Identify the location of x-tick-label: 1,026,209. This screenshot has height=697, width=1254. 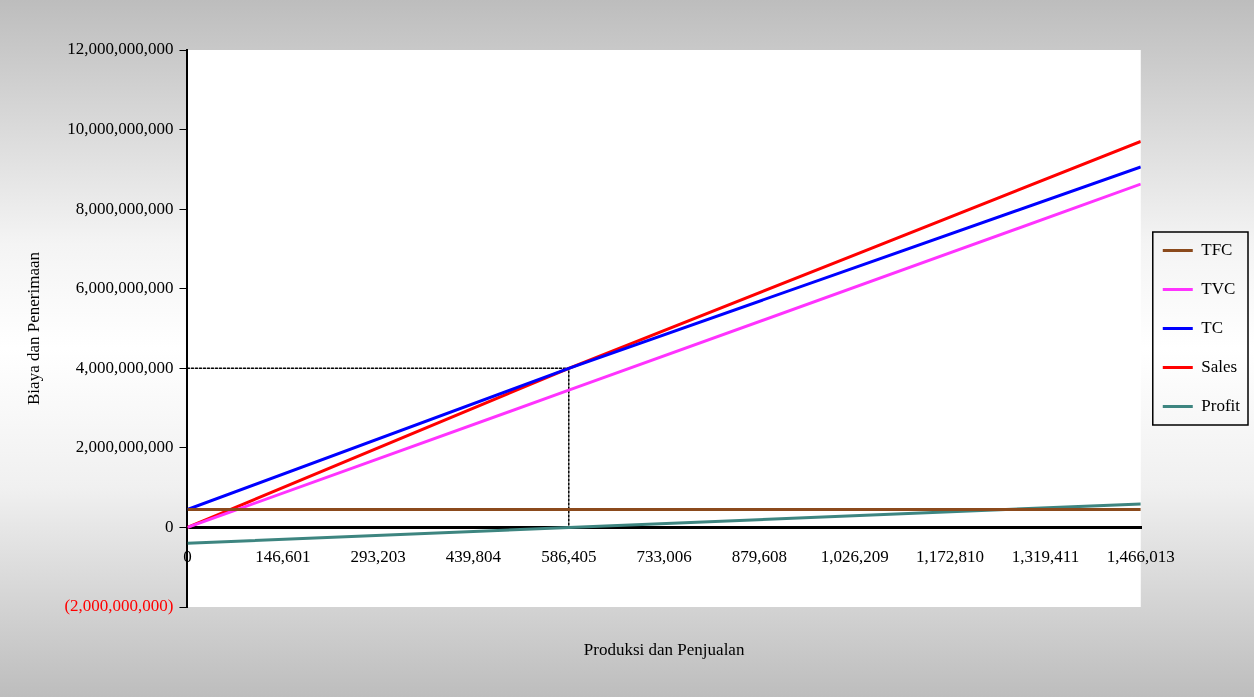
(854, 557).